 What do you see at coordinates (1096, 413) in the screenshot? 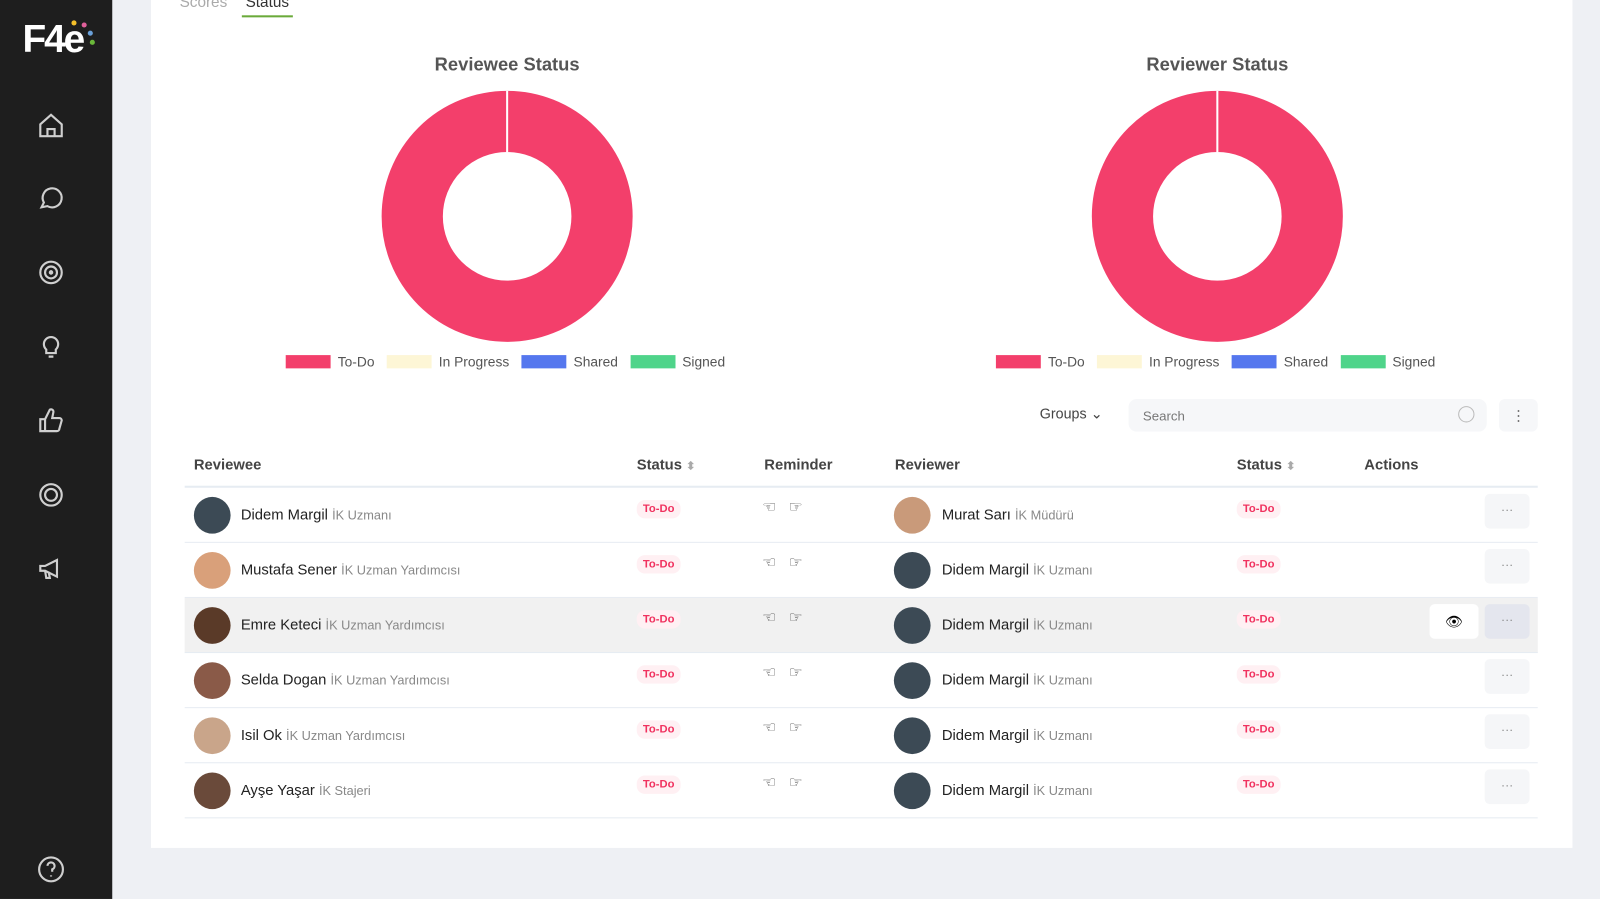
I see `chevron-down-icon: ⌄` at bounding box center [1096, 413].